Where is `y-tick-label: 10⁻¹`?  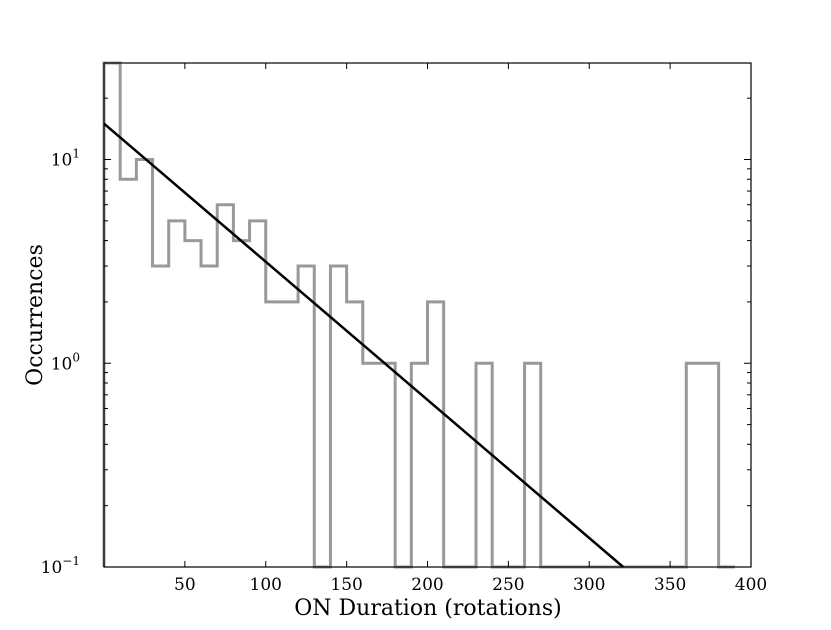 y-tick-label: 10⁻¹ is located at coordinates (60, 566).